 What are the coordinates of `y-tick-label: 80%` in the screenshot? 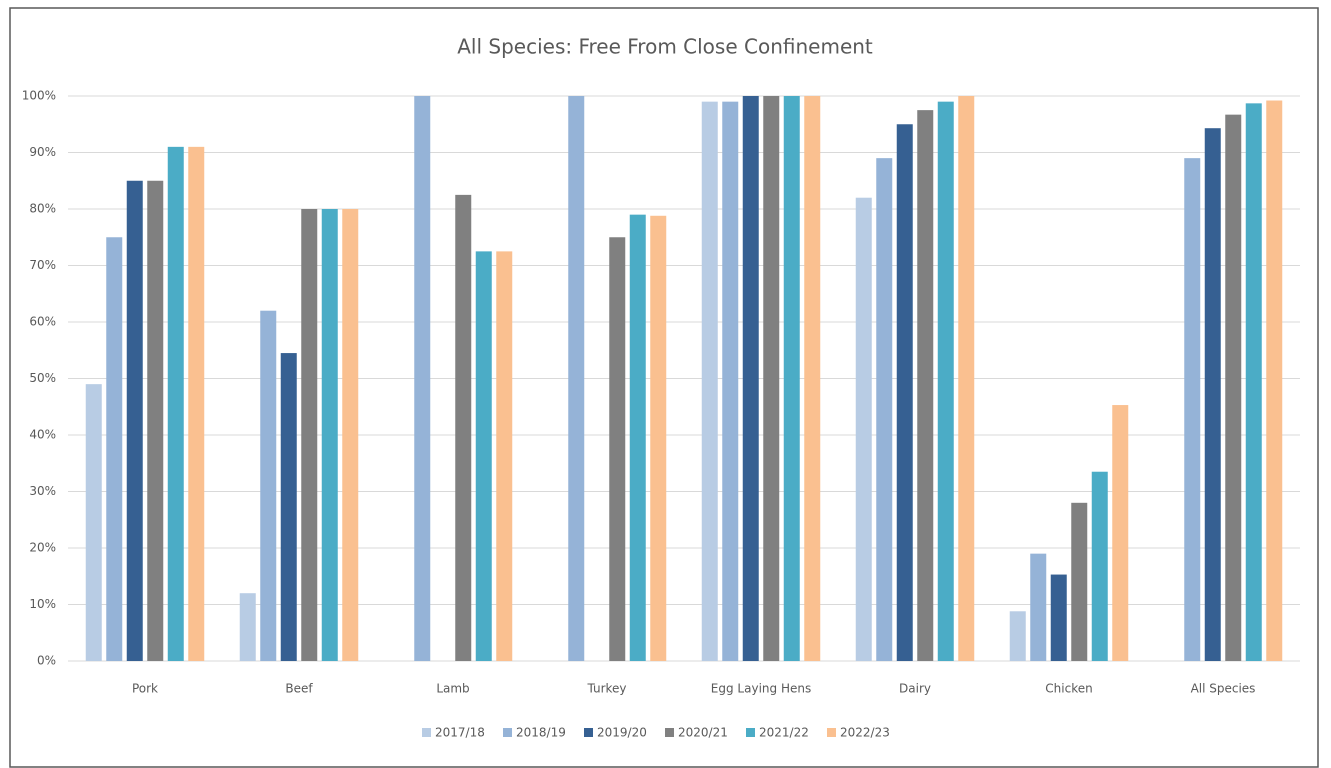 It's located at (42, 209).